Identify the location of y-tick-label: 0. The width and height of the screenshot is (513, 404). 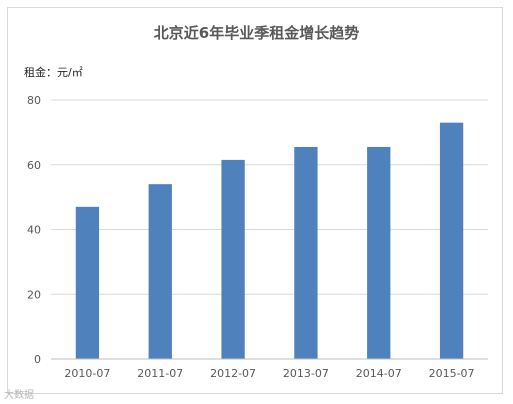
(37, 359).